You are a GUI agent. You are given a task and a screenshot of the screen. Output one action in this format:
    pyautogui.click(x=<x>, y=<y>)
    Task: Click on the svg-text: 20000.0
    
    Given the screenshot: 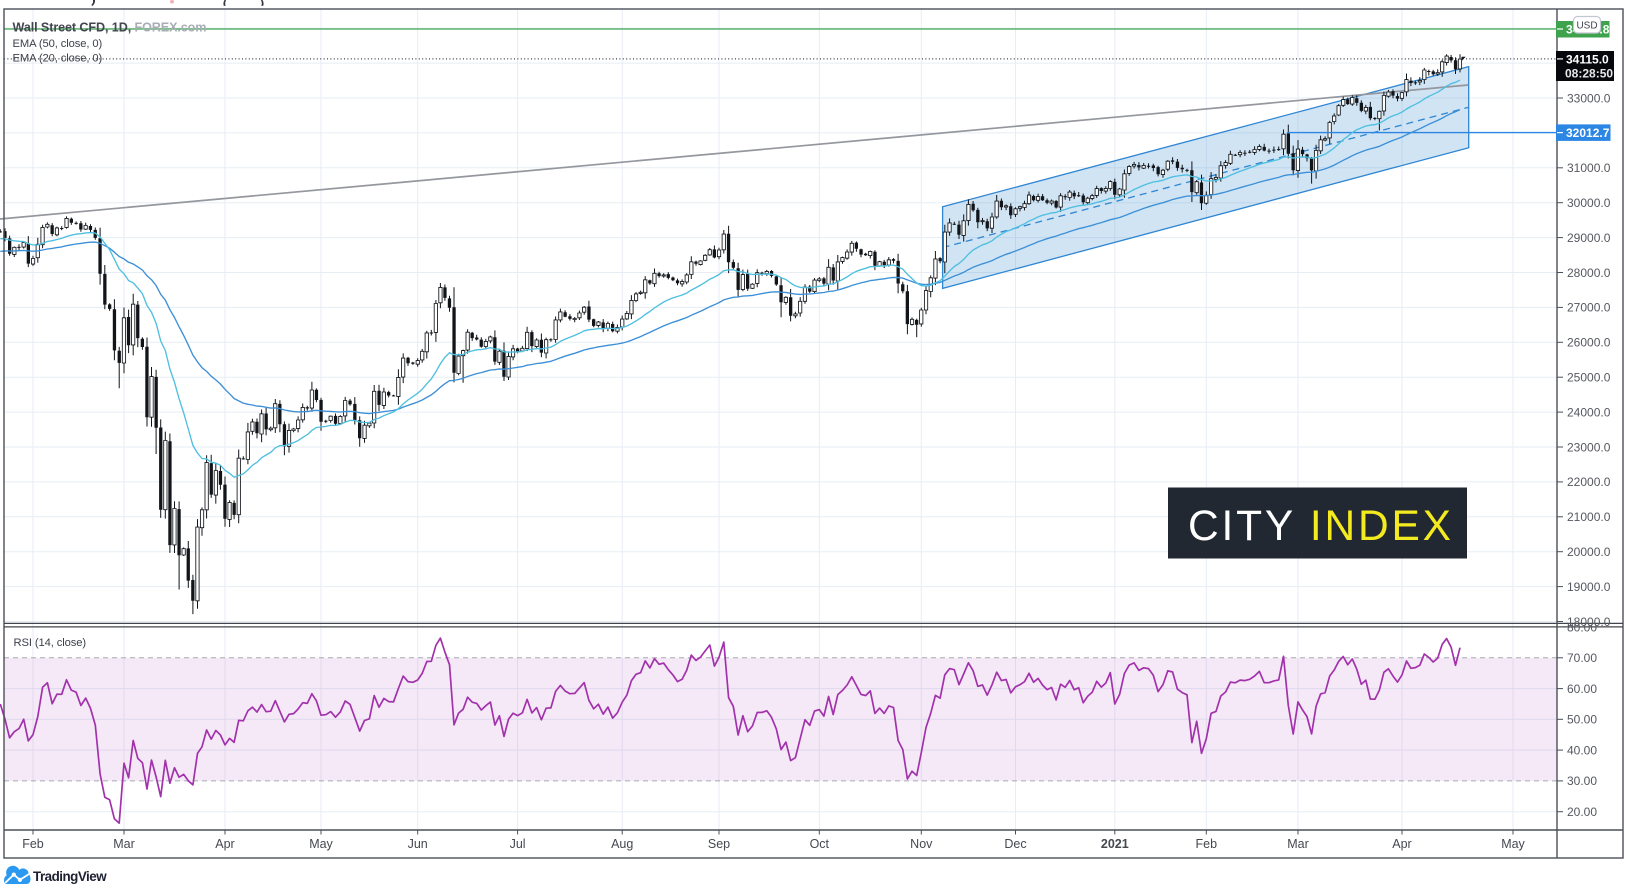 What is the action you would take?
    pyautogui.click(x=1589, y=552)
    